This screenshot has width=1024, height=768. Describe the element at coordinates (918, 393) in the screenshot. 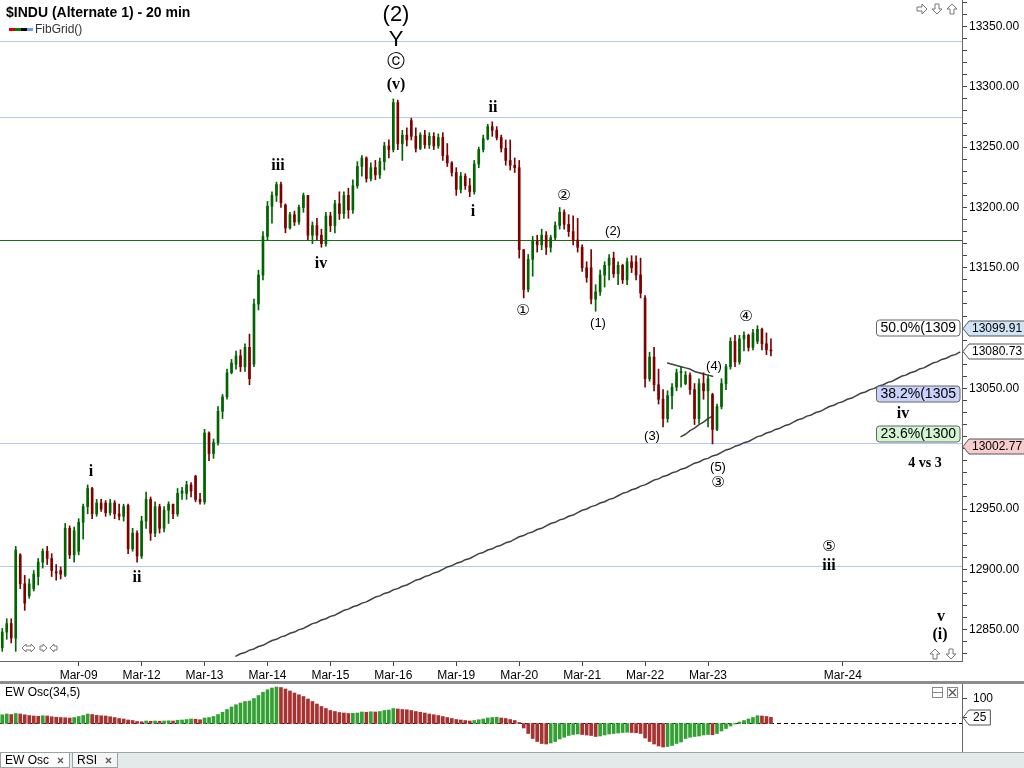

I see `annotation: 38.2%(1305` at that location.